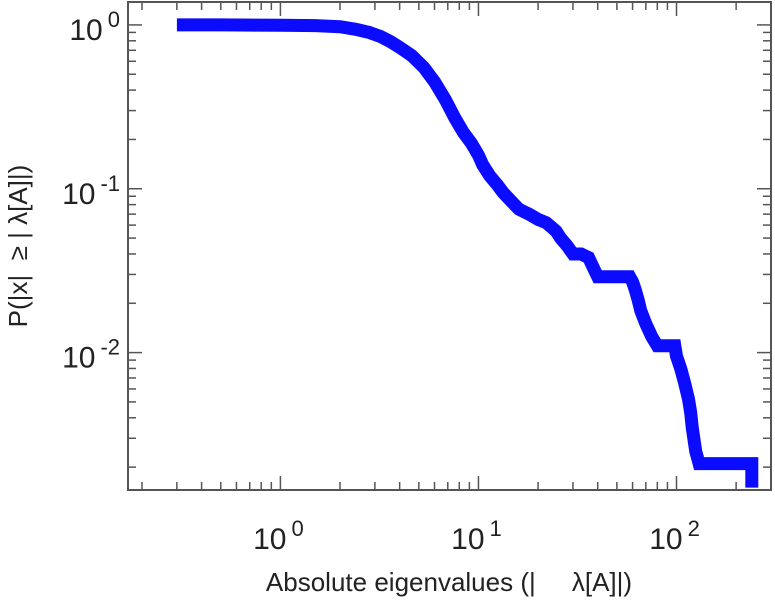 The height and width of the screenshot is (600, 775). What do you see at coordinates (449, 582) in the screenshot?
I see `x-axis-label: Absolute eigenvalues (| λ[A]|)` at bounding box center [449, 582].